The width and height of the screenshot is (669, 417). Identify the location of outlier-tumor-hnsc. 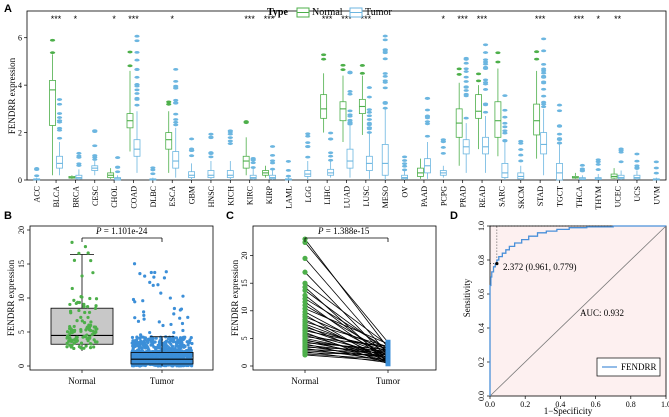
(211, 157).